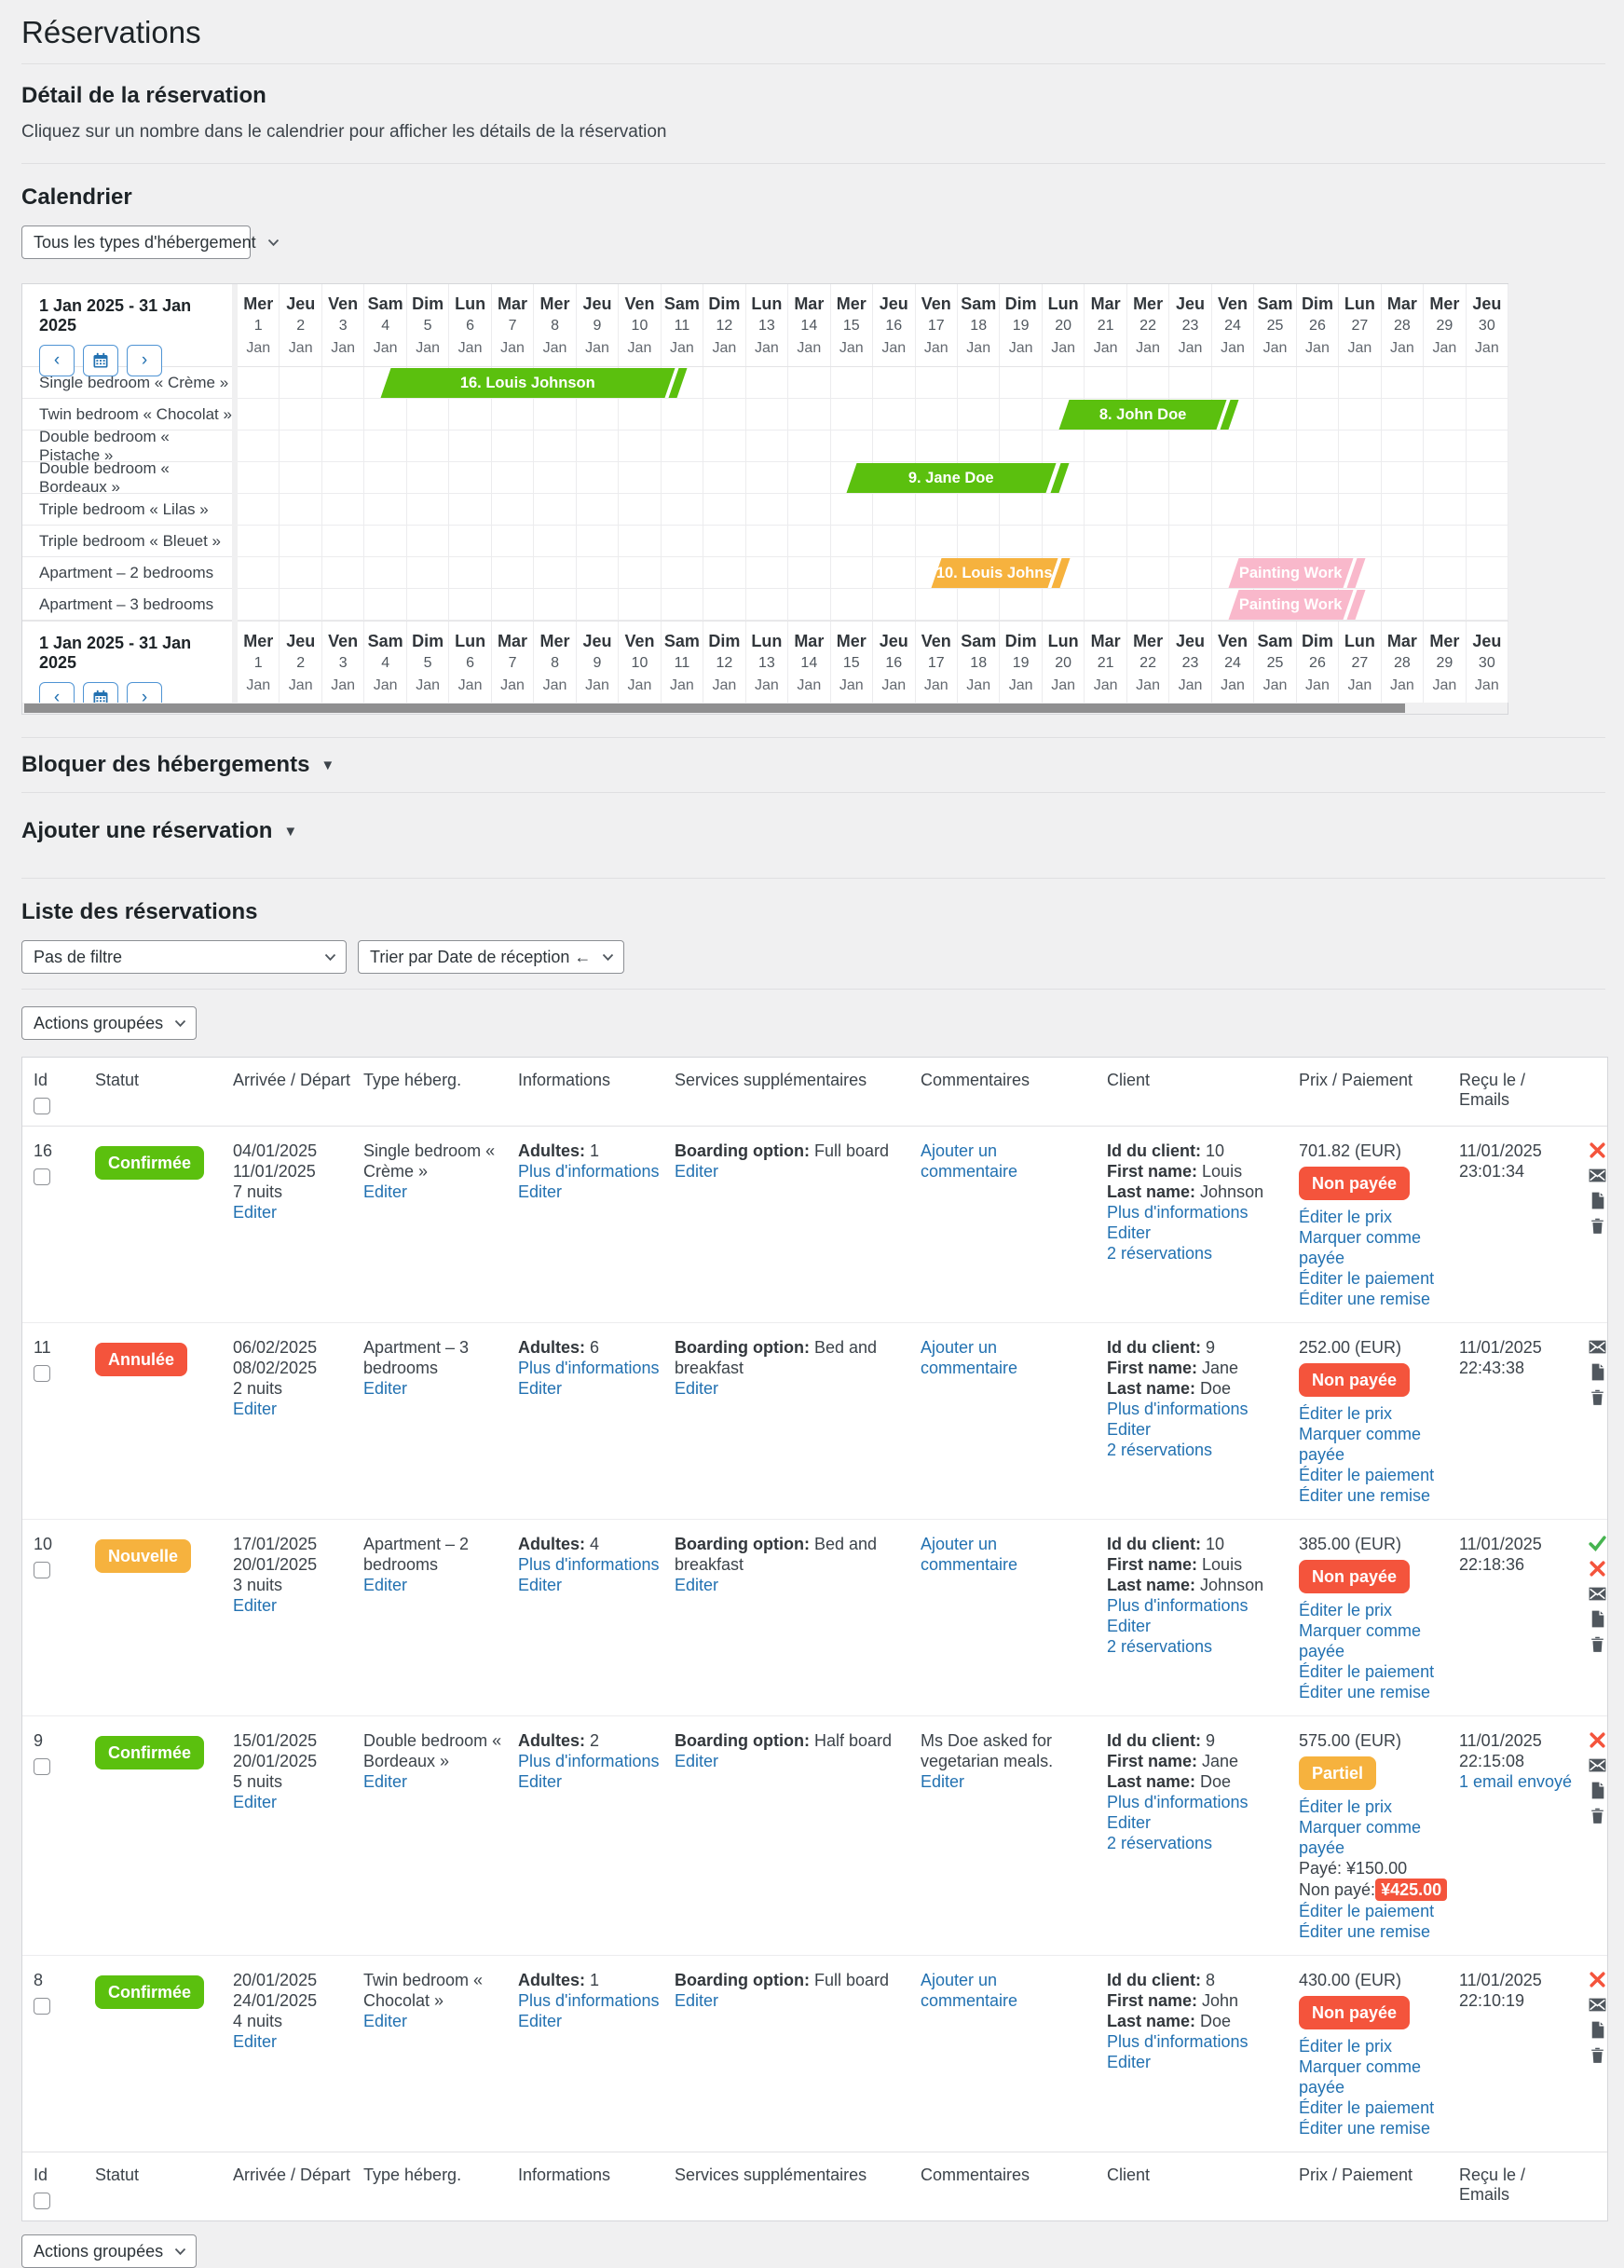  What do you see at coordinates (110, 1023) in the screenshot?
I see `bulk-actions-select-top: Actions groupées` at bounding box center [110, 1023].